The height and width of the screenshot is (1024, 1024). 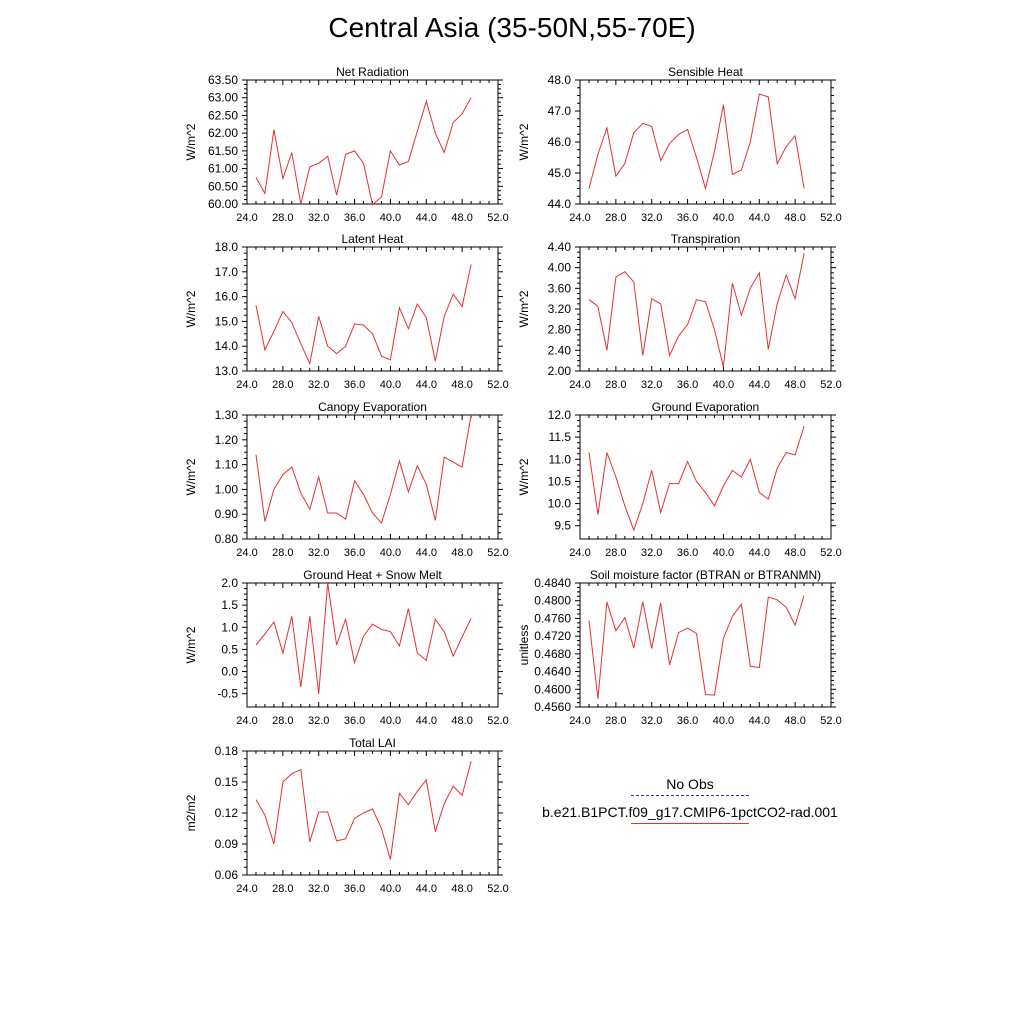 I want to click on y-tick-label: 10.5, so click(x=560, y=481).